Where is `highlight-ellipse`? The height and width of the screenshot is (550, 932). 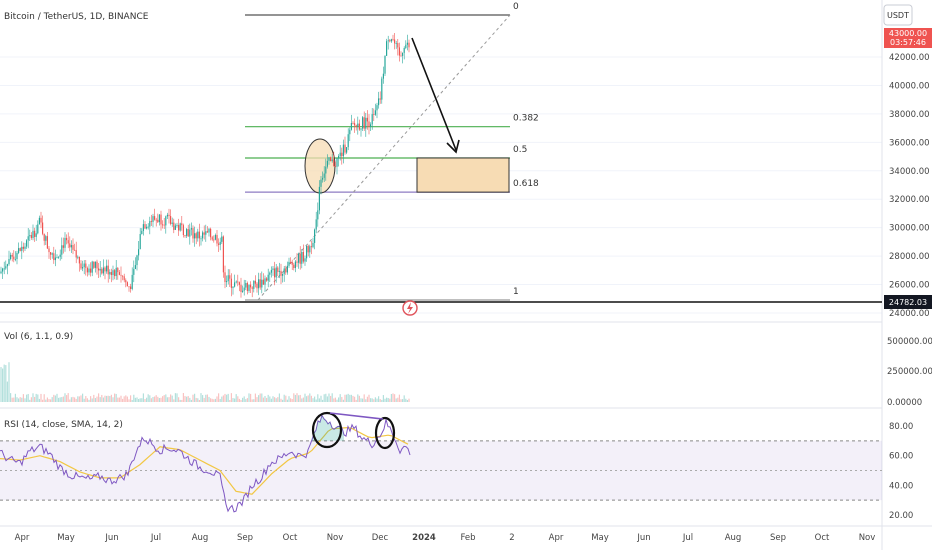 highlight-ellipse is located at coordinates (320, 166).